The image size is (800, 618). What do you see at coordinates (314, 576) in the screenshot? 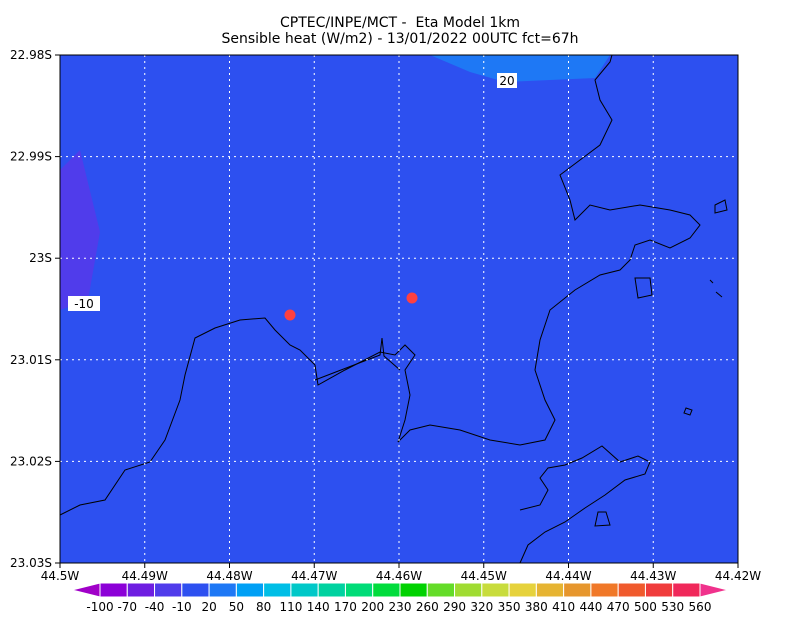
I see `lon-tick-label: 44.47W` at bounding box center [314, 576].